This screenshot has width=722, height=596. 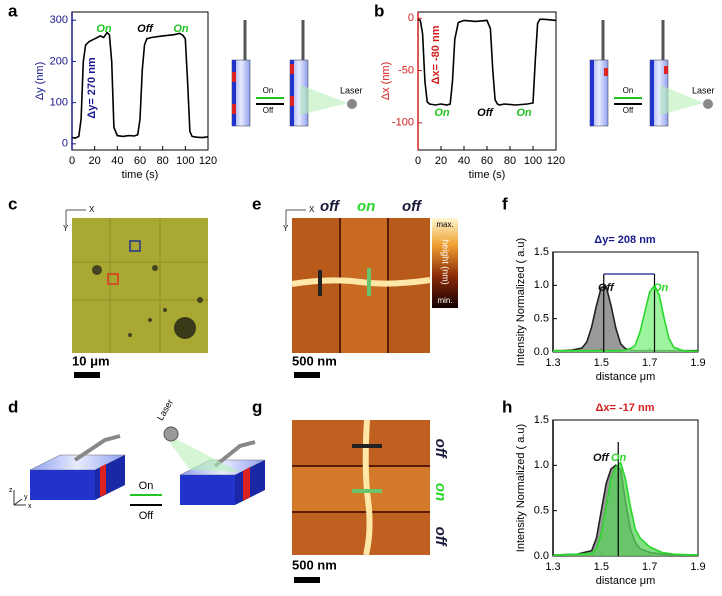 What do you see at coordinates (370, 501) in the screenshot?
I see `afm-image: off on off 500 nm` at bounding box center [370, 501].